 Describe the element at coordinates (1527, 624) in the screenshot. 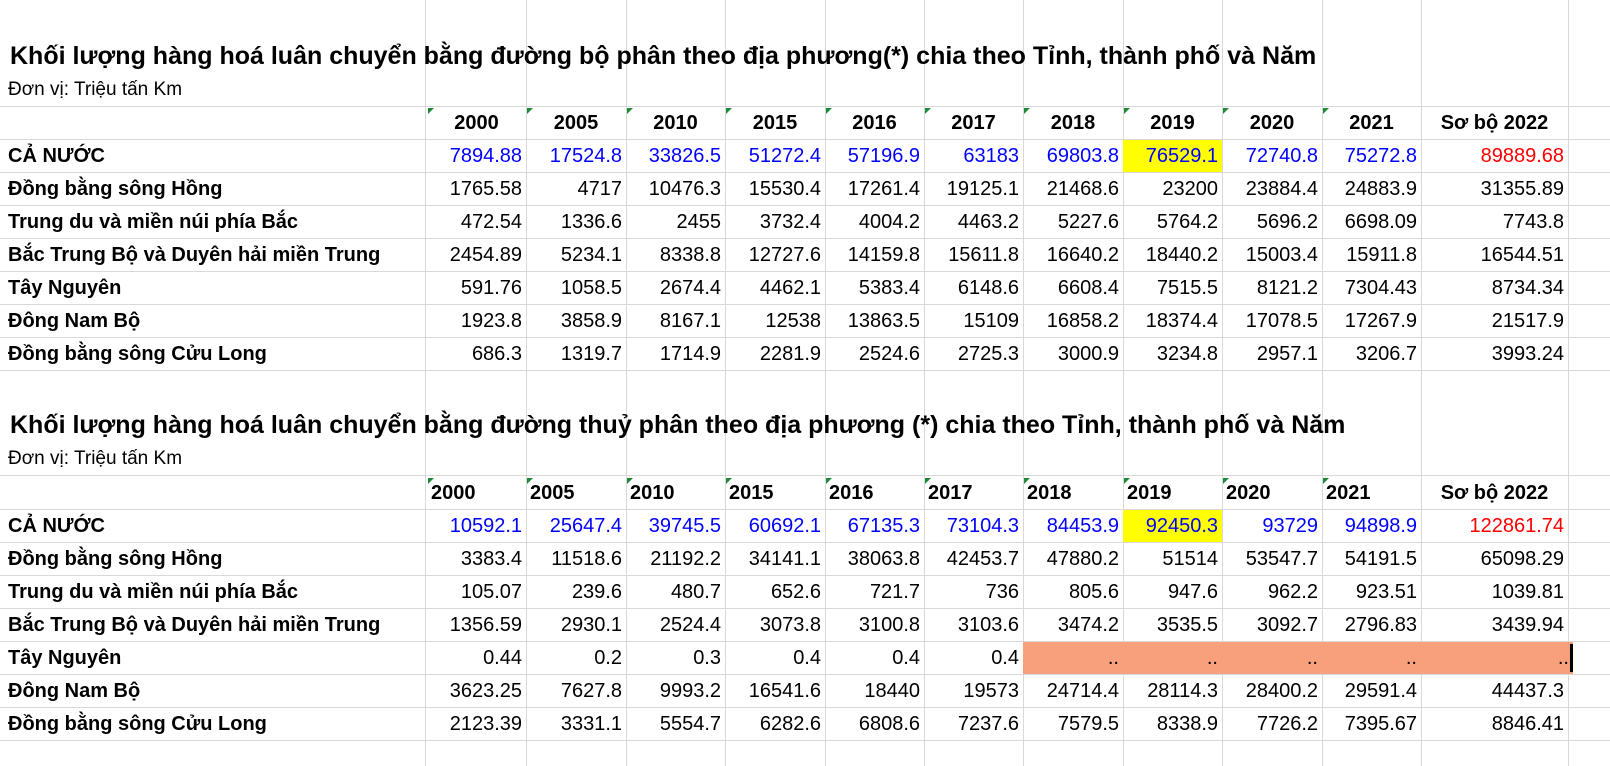

I see `data-cell: 3439.94` at that location.